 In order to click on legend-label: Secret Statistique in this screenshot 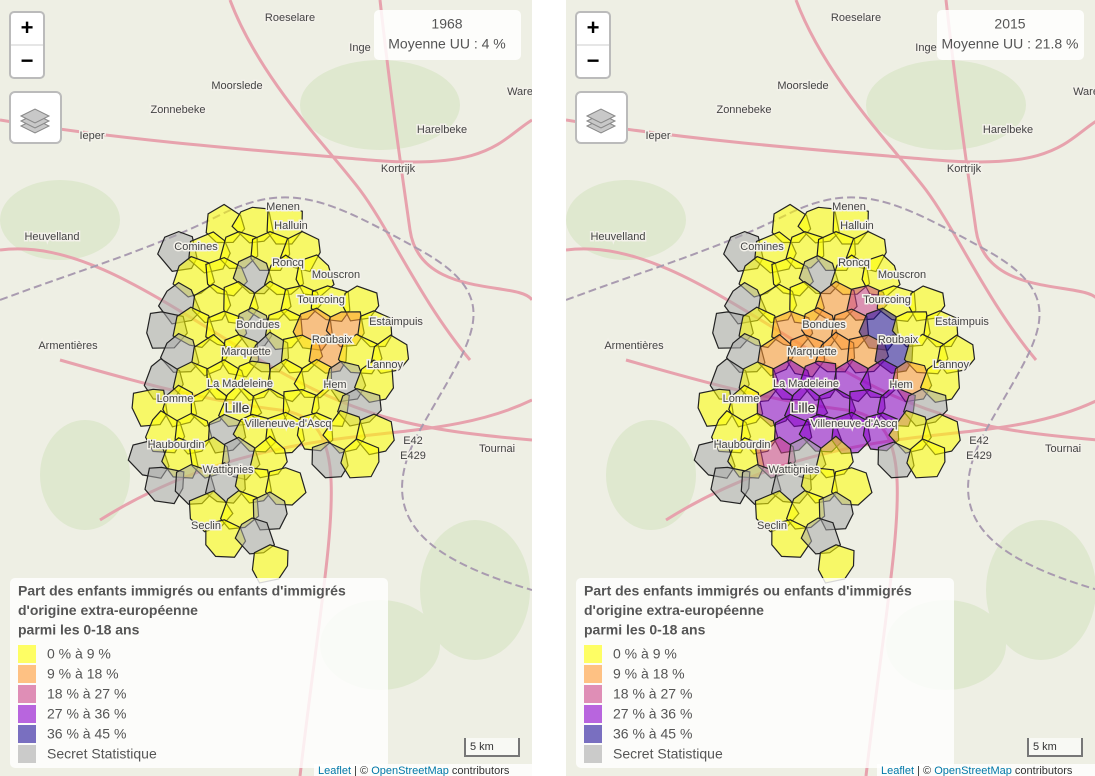, I will do `click(102, 754)`.